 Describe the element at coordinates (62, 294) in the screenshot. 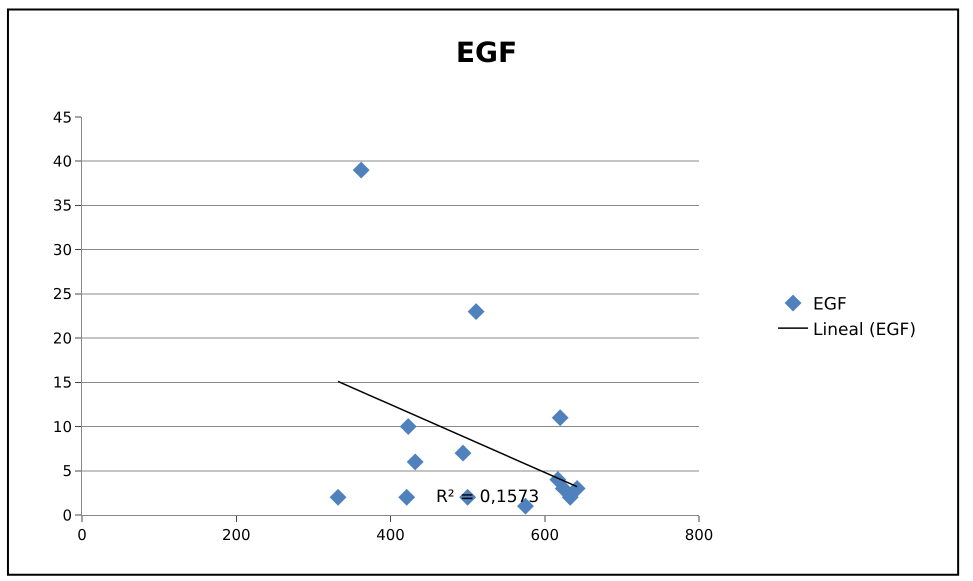

I see `y-tick-label: 25` at that location.